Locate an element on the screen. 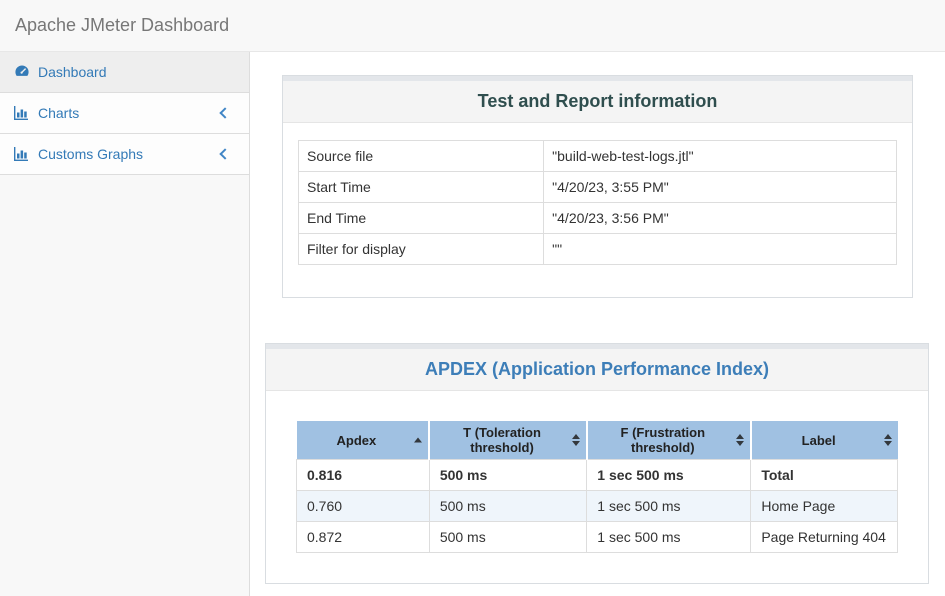 This screenshot has height=596, width=945. table-row: 0.760 500 ms 1 sec 500 ms Home Page is located at coordinates (597, 506).